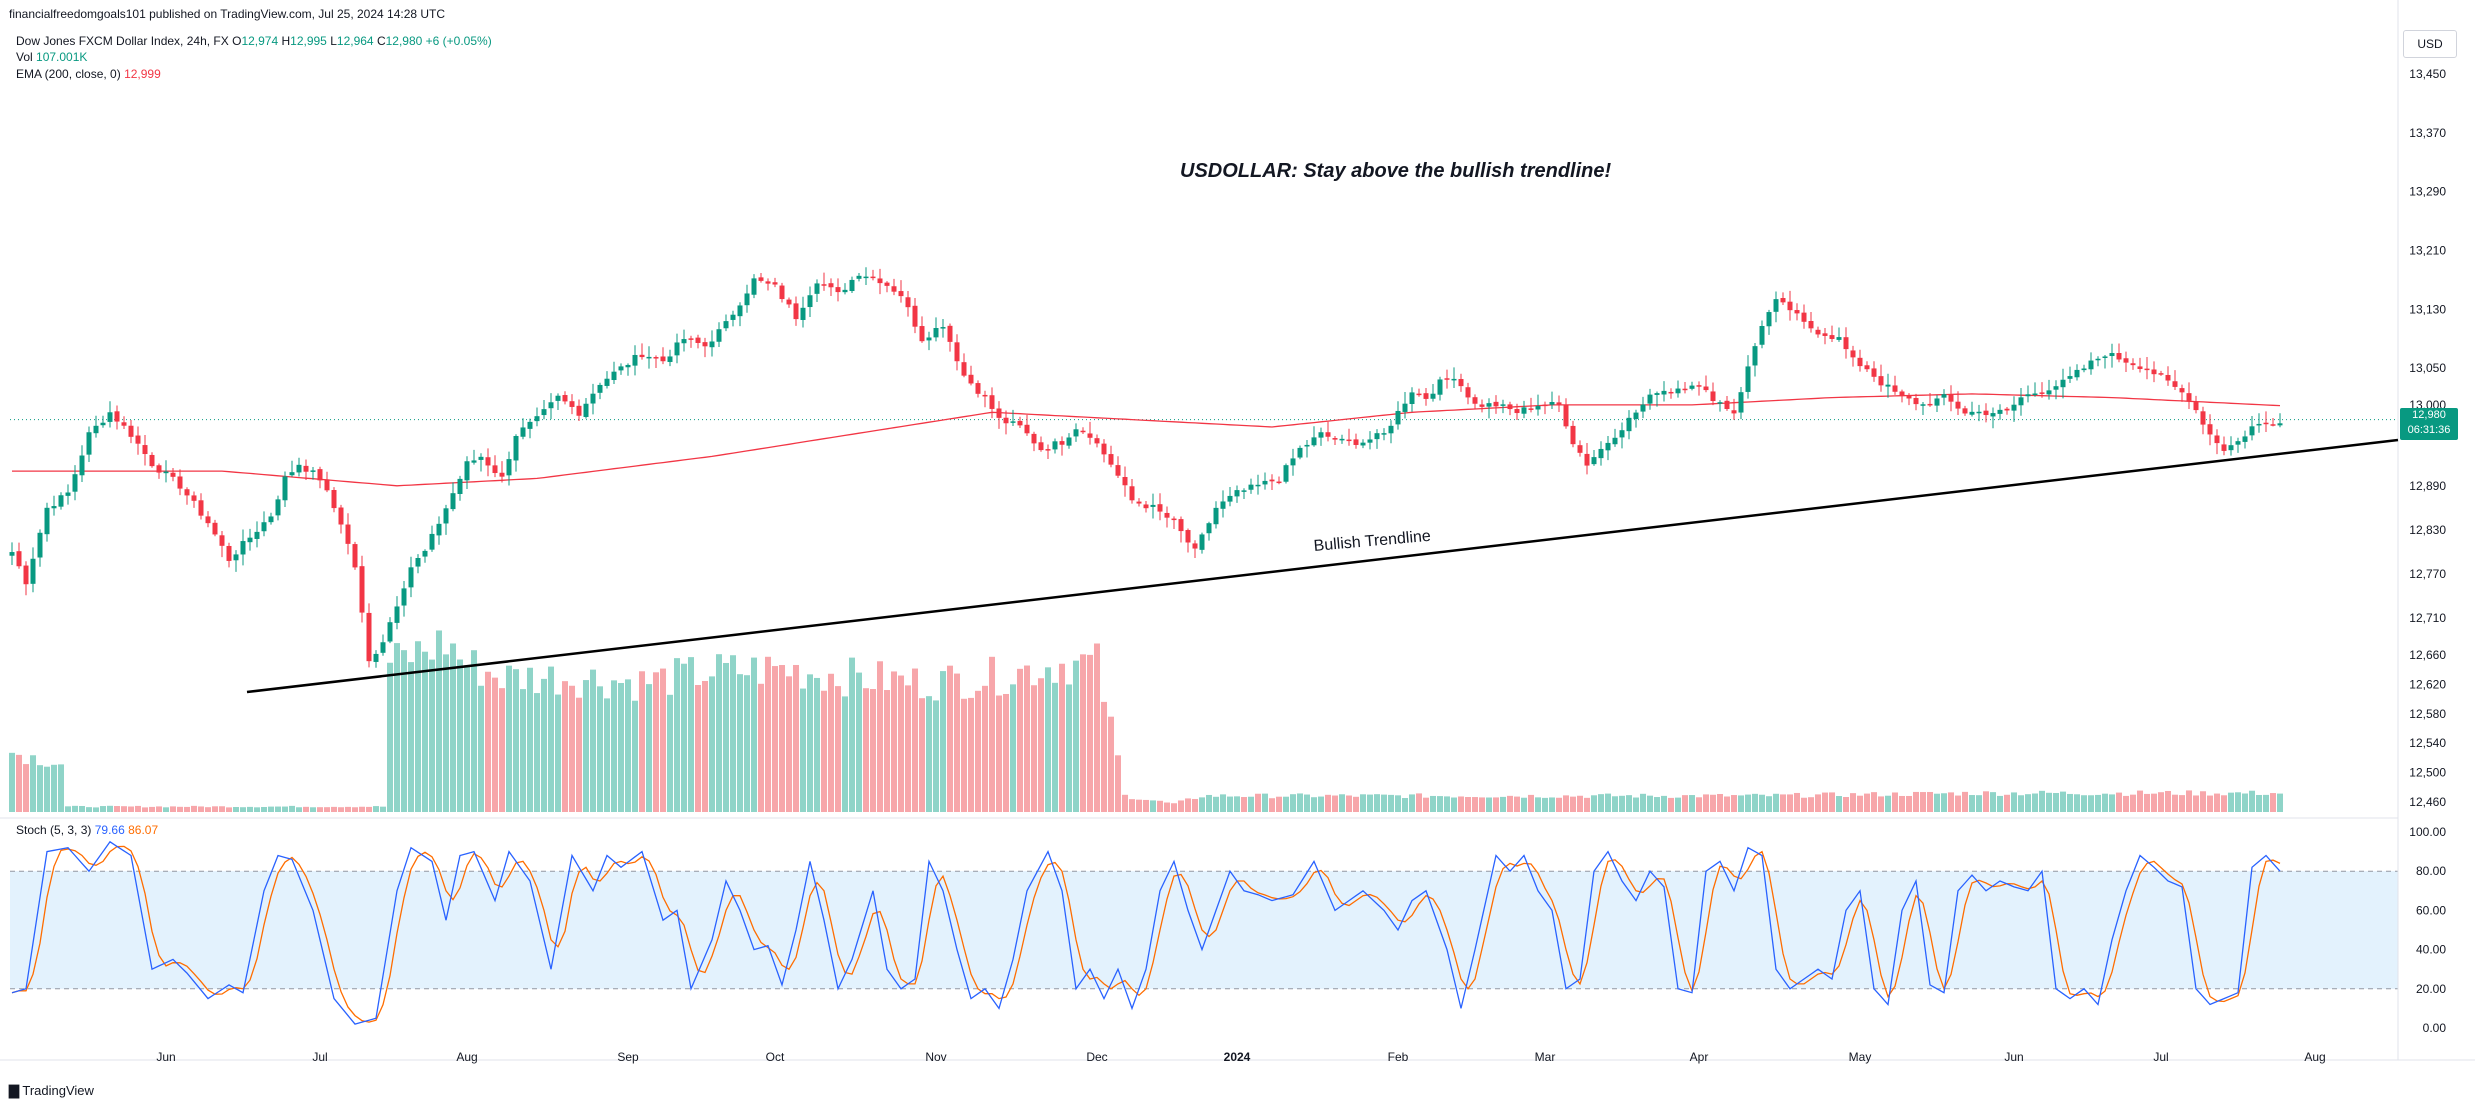  What do you see at coordinates (54, 830) in the screenshot?
I see `stoch-label: Stoch (5, 3, 3)` at bounding box center [54, 830].